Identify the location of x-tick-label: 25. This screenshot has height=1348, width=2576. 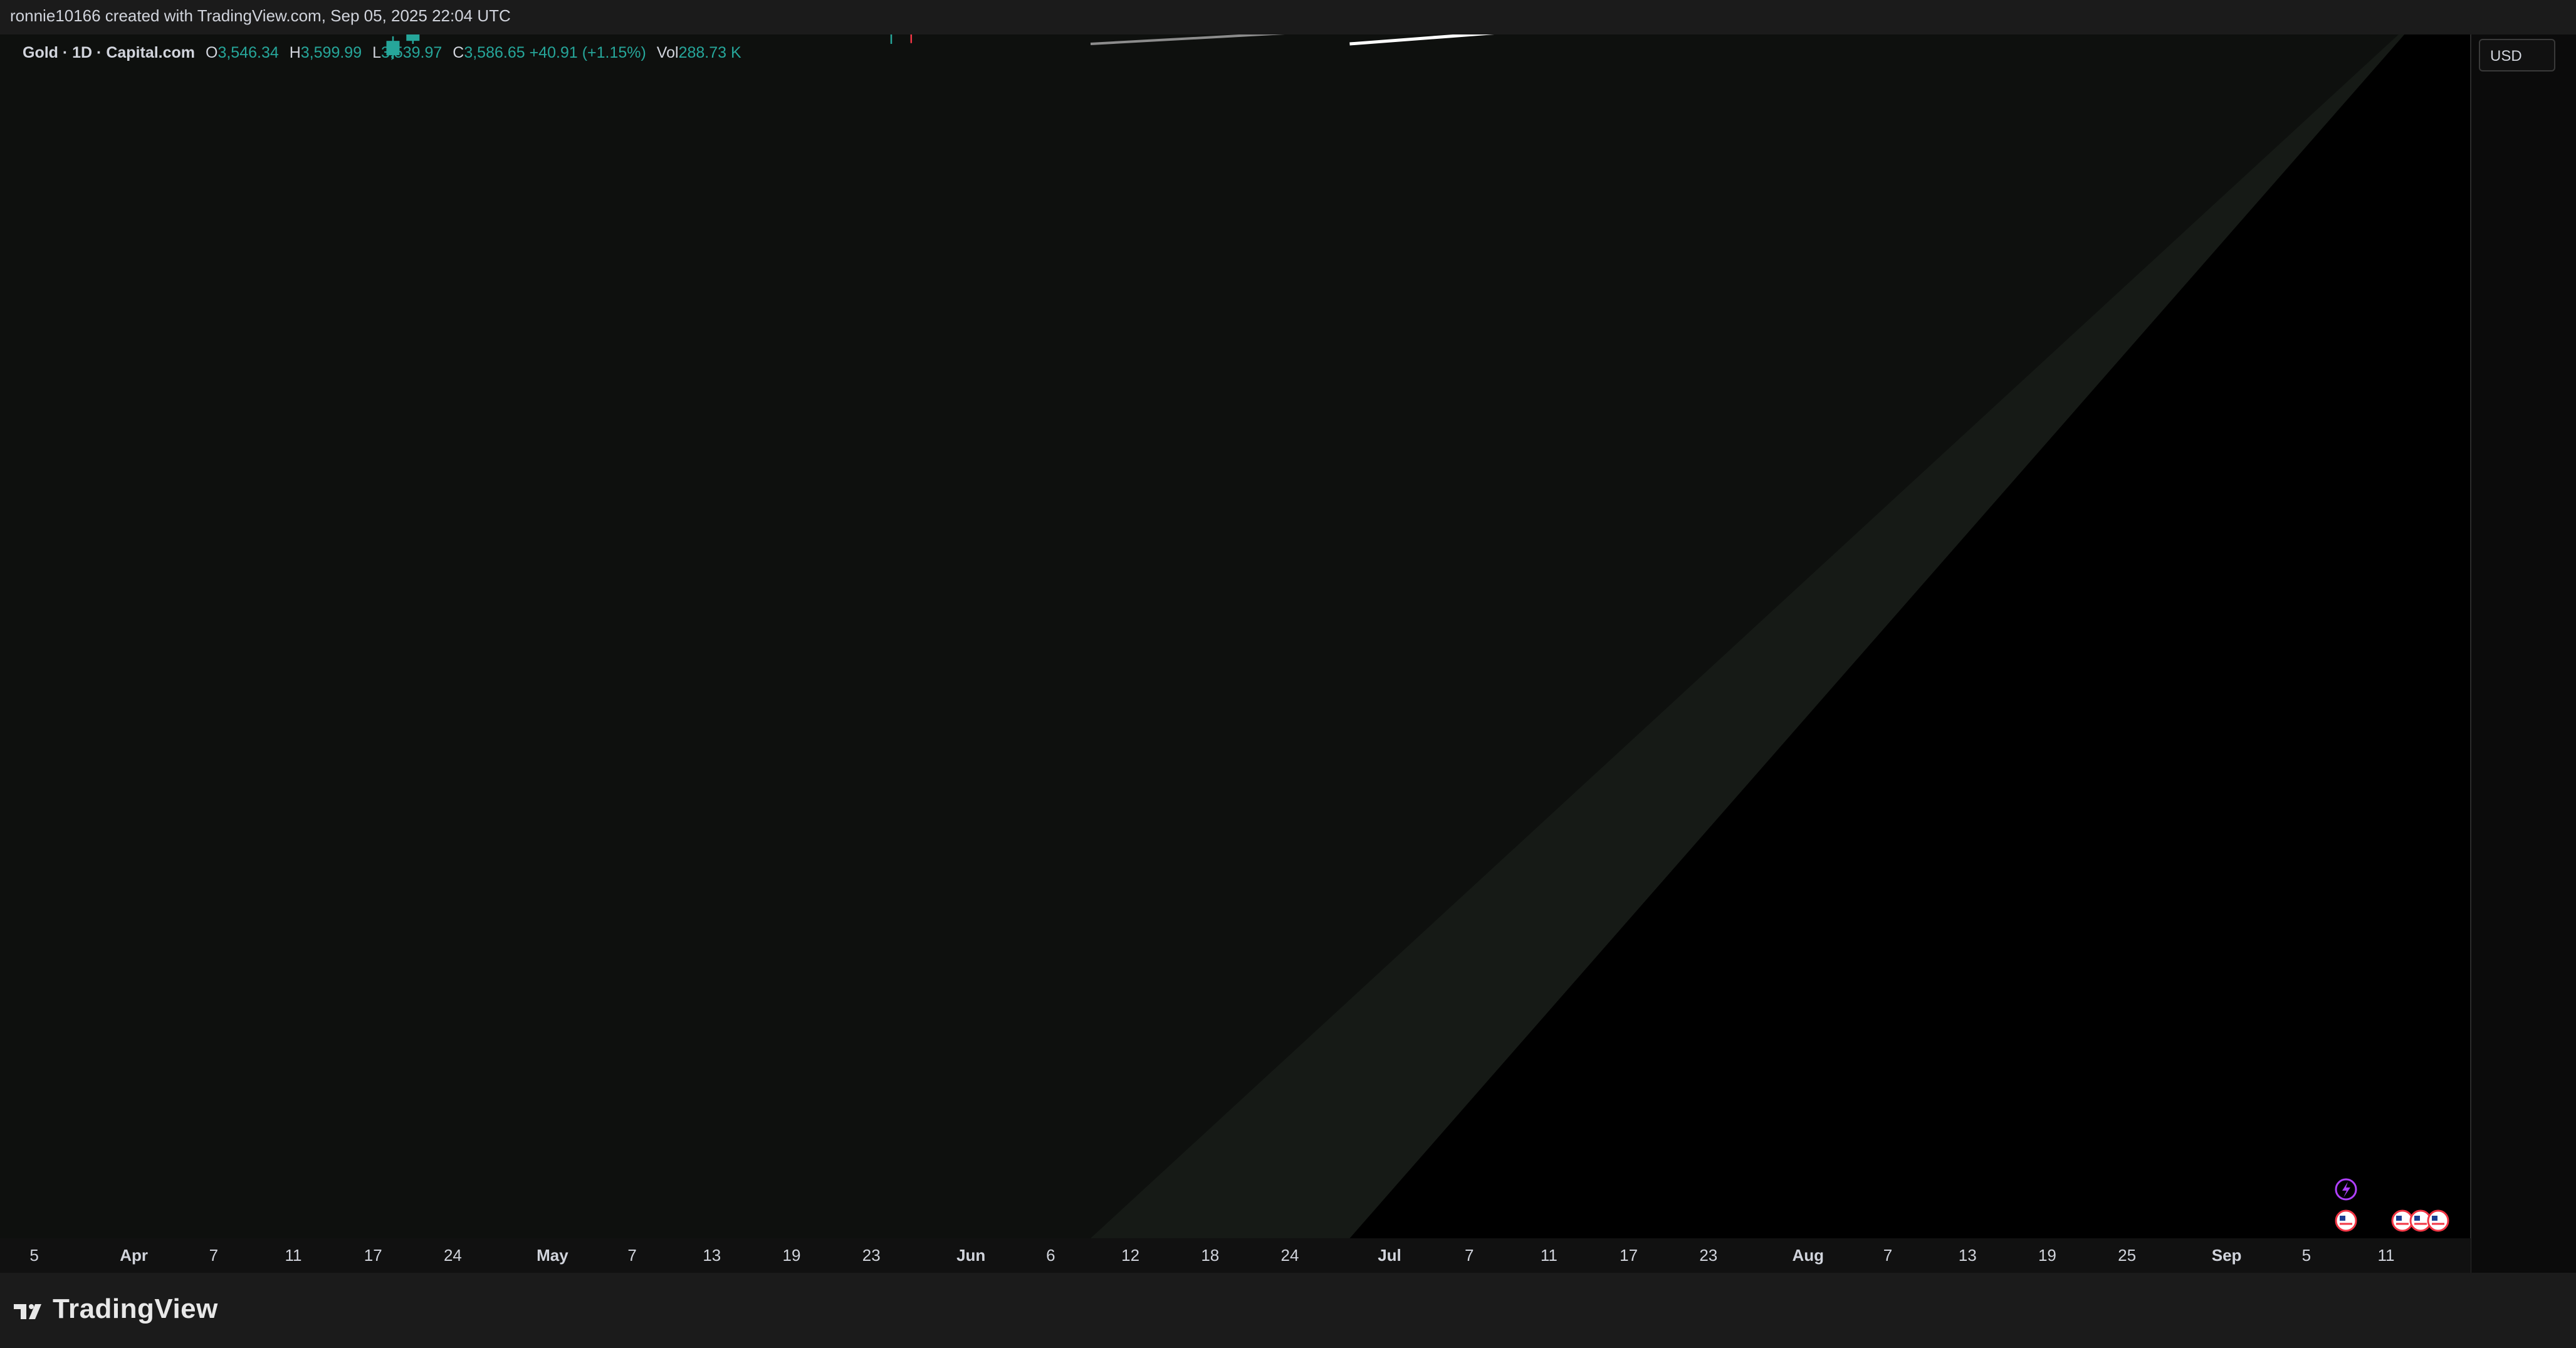
(2127, 1255).